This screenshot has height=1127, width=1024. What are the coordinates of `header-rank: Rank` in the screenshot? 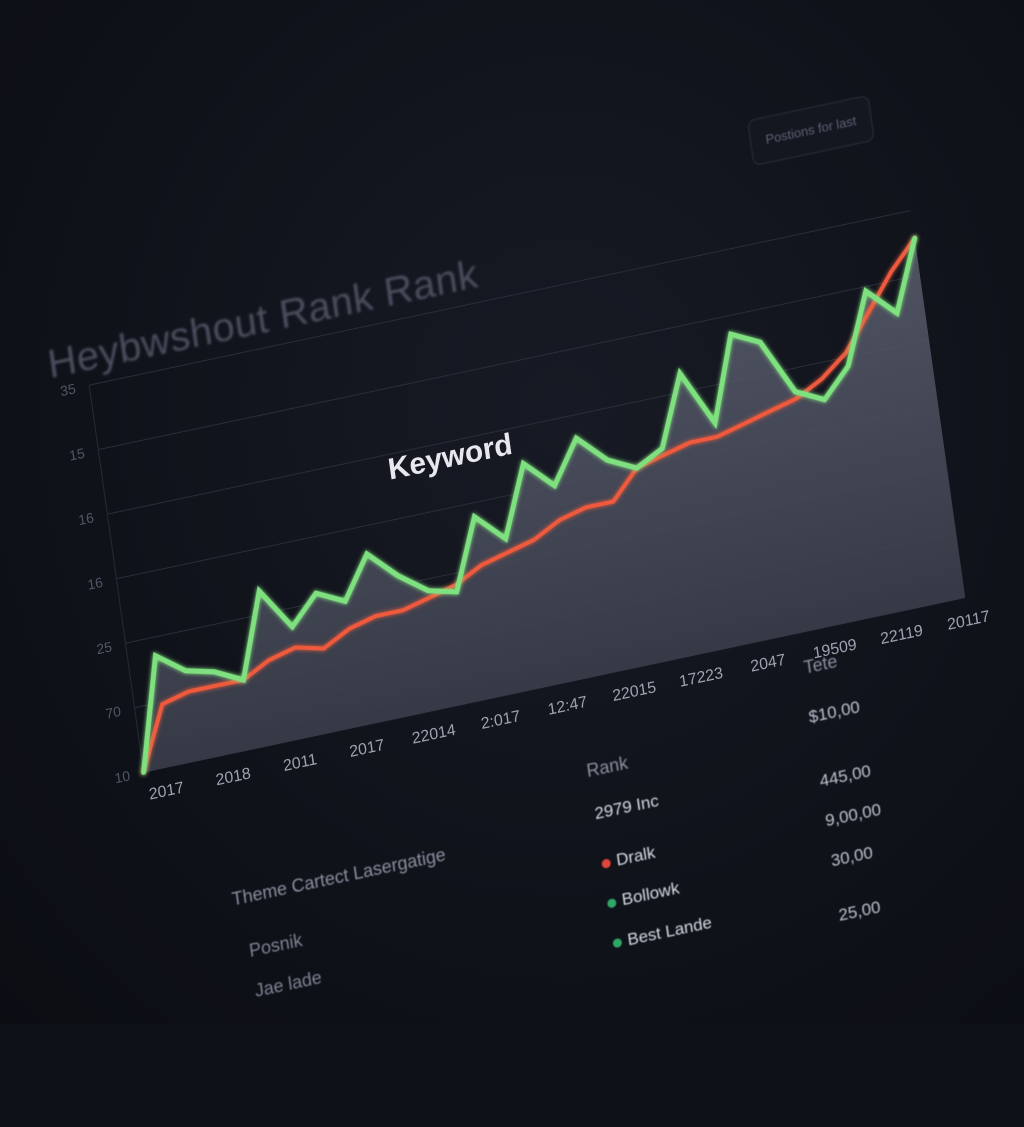 It's located at (607, 767).